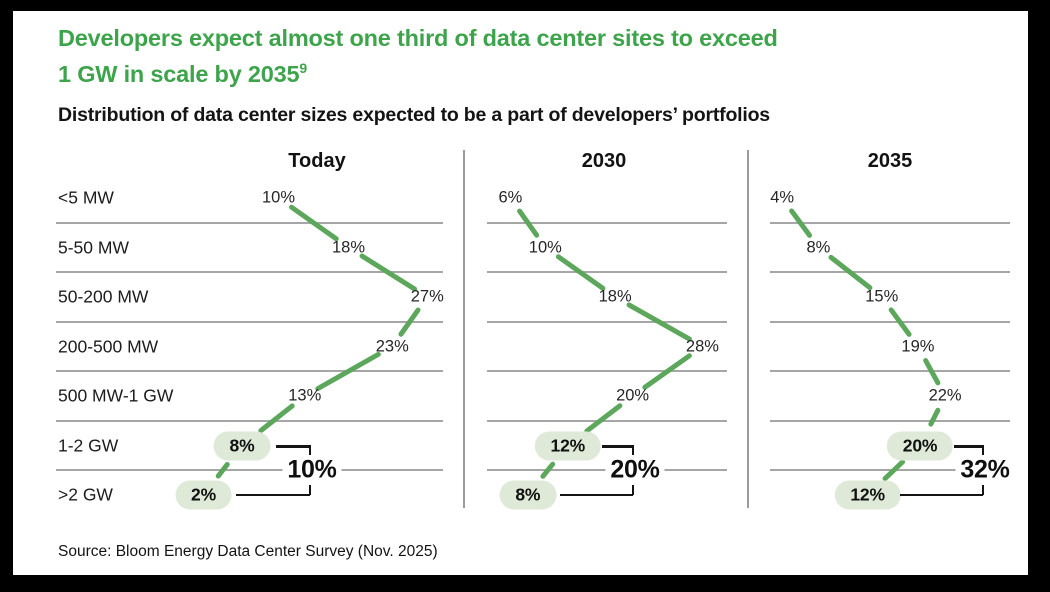  I want to click on column-header-2035: 2035, so click(890, 161).